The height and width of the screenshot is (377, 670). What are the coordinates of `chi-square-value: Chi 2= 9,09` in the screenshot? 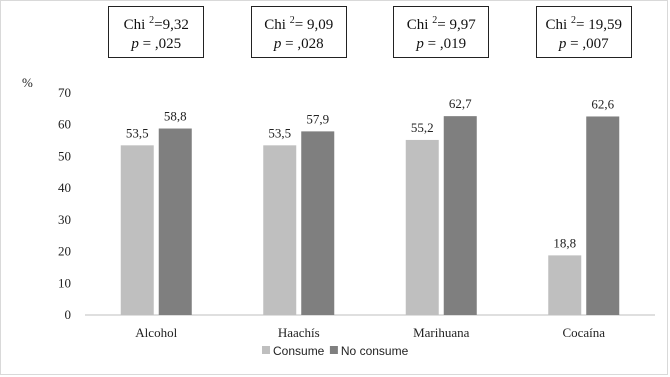 It's located at (299, 23).